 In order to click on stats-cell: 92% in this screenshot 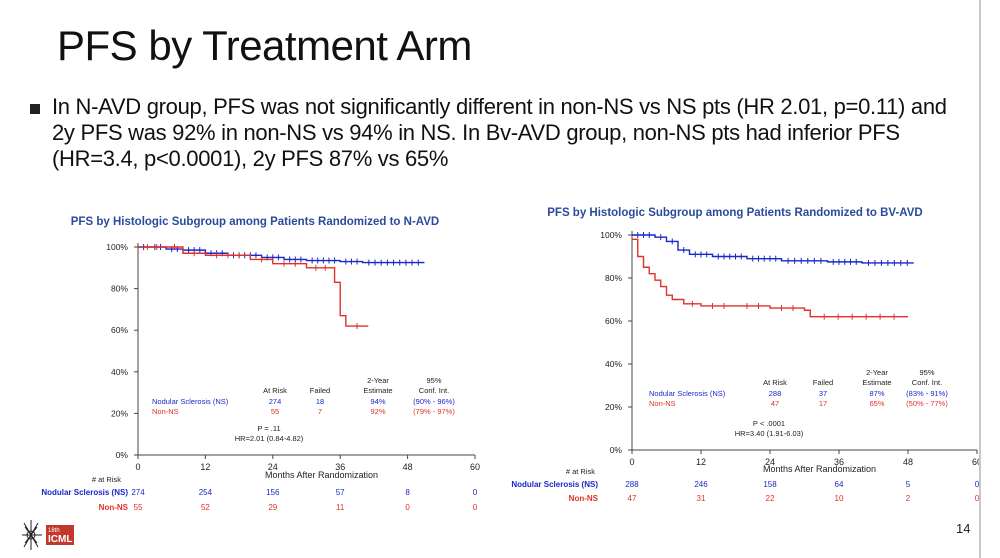, I will do `click(377, 411)`.